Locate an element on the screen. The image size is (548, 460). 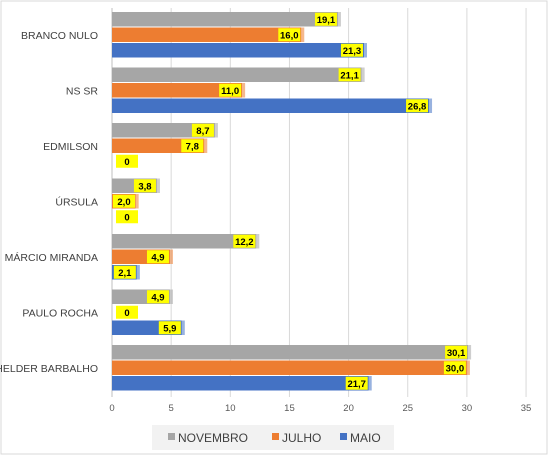
data-label-julho-ursula: 2,0 is located at coordinates (123, 202).